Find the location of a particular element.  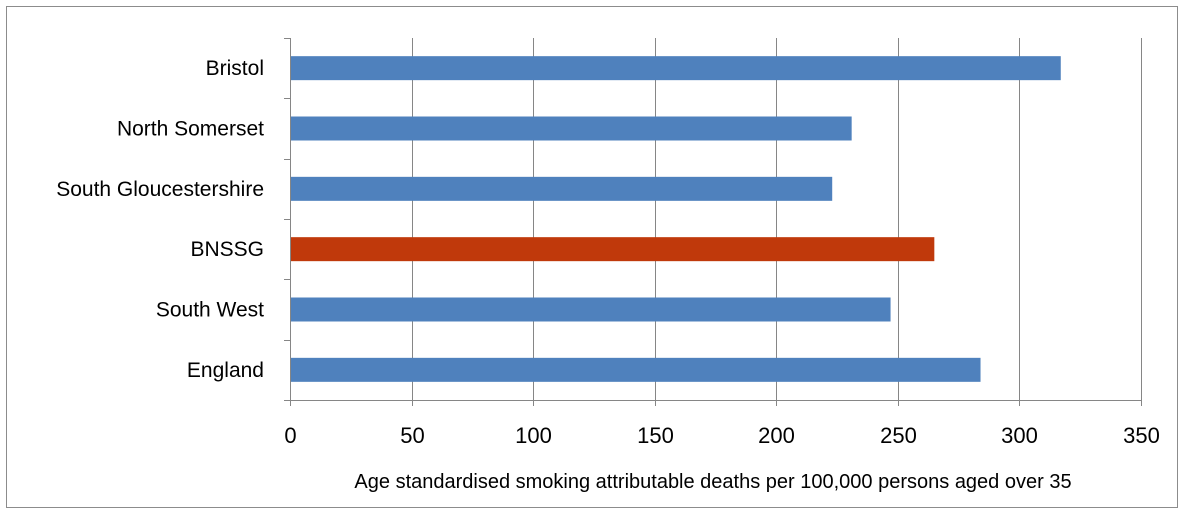

bar-south-west is located at coordinates (591, 309).